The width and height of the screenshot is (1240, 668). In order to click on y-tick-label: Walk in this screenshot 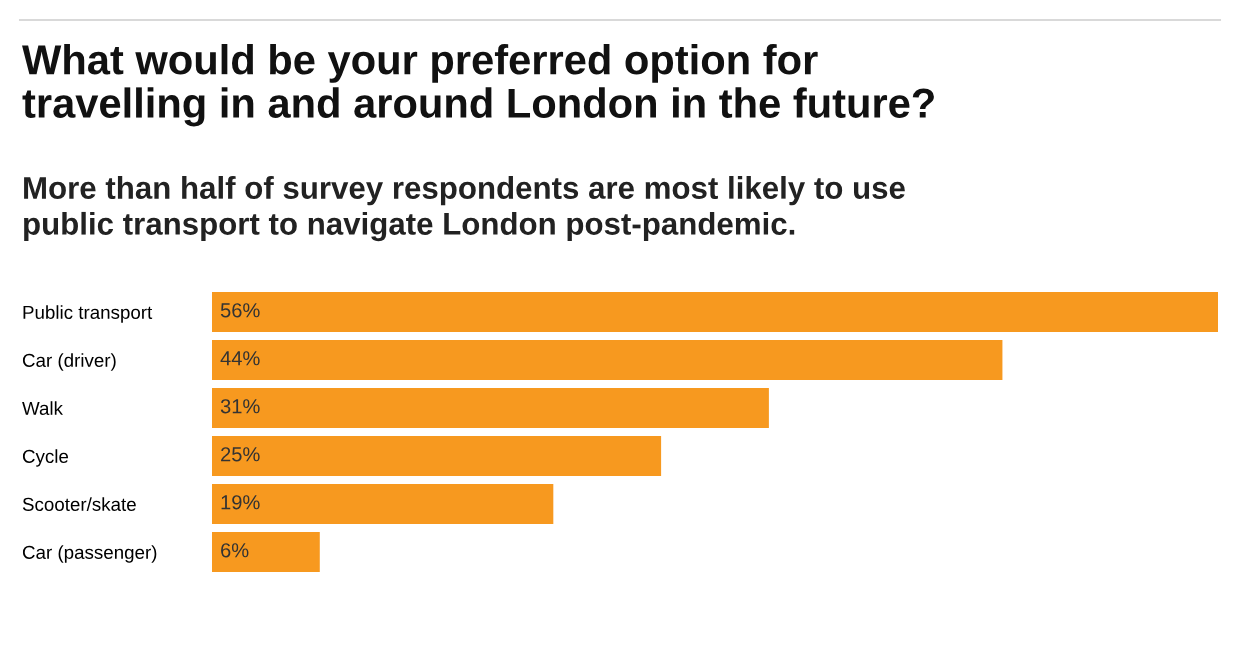, I will do `click(42, 408)`.